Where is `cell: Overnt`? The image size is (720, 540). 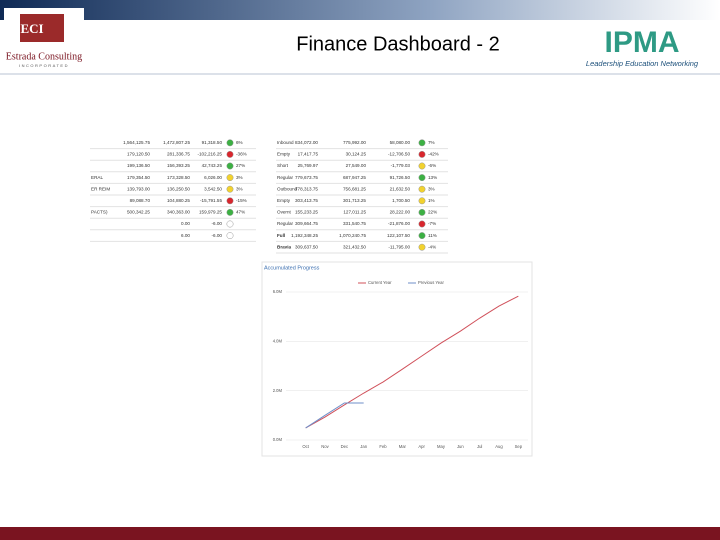 cell: Overnt is located at coordinates (284, 212).